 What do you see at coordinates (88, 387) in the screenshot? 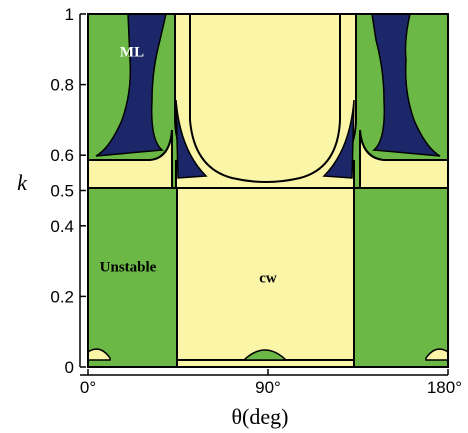
I see `x-tick-label: 0°` at bounding box center [88, 387].